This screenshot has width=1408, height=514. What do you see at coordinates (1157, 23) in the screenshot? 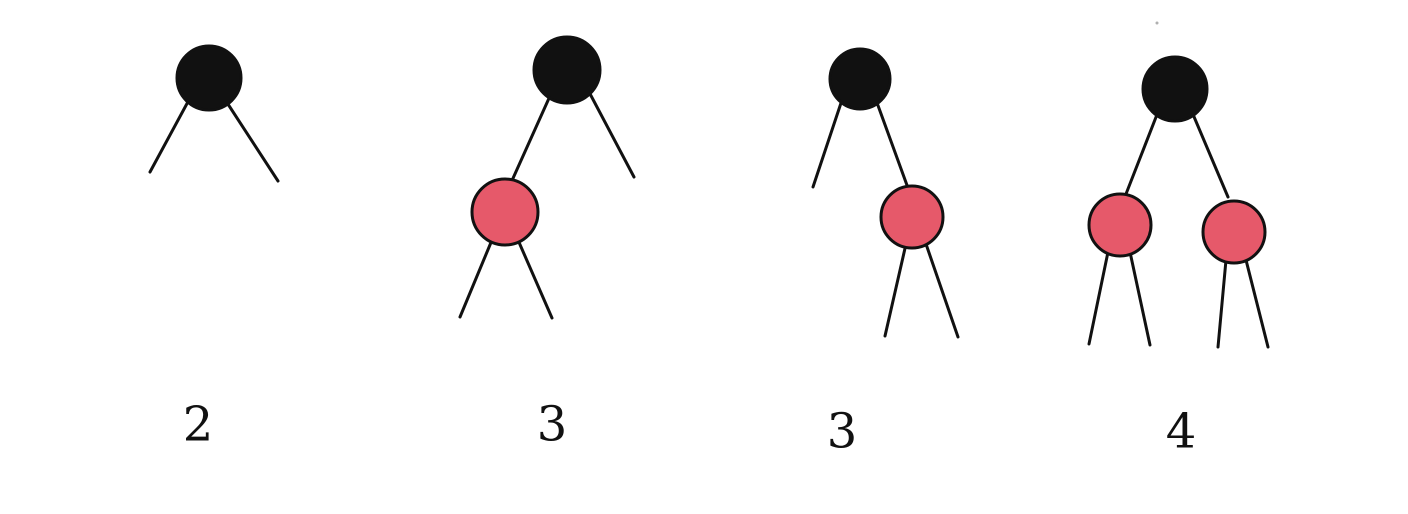
I see `paper-speck` at bounding box center [1157, 23].